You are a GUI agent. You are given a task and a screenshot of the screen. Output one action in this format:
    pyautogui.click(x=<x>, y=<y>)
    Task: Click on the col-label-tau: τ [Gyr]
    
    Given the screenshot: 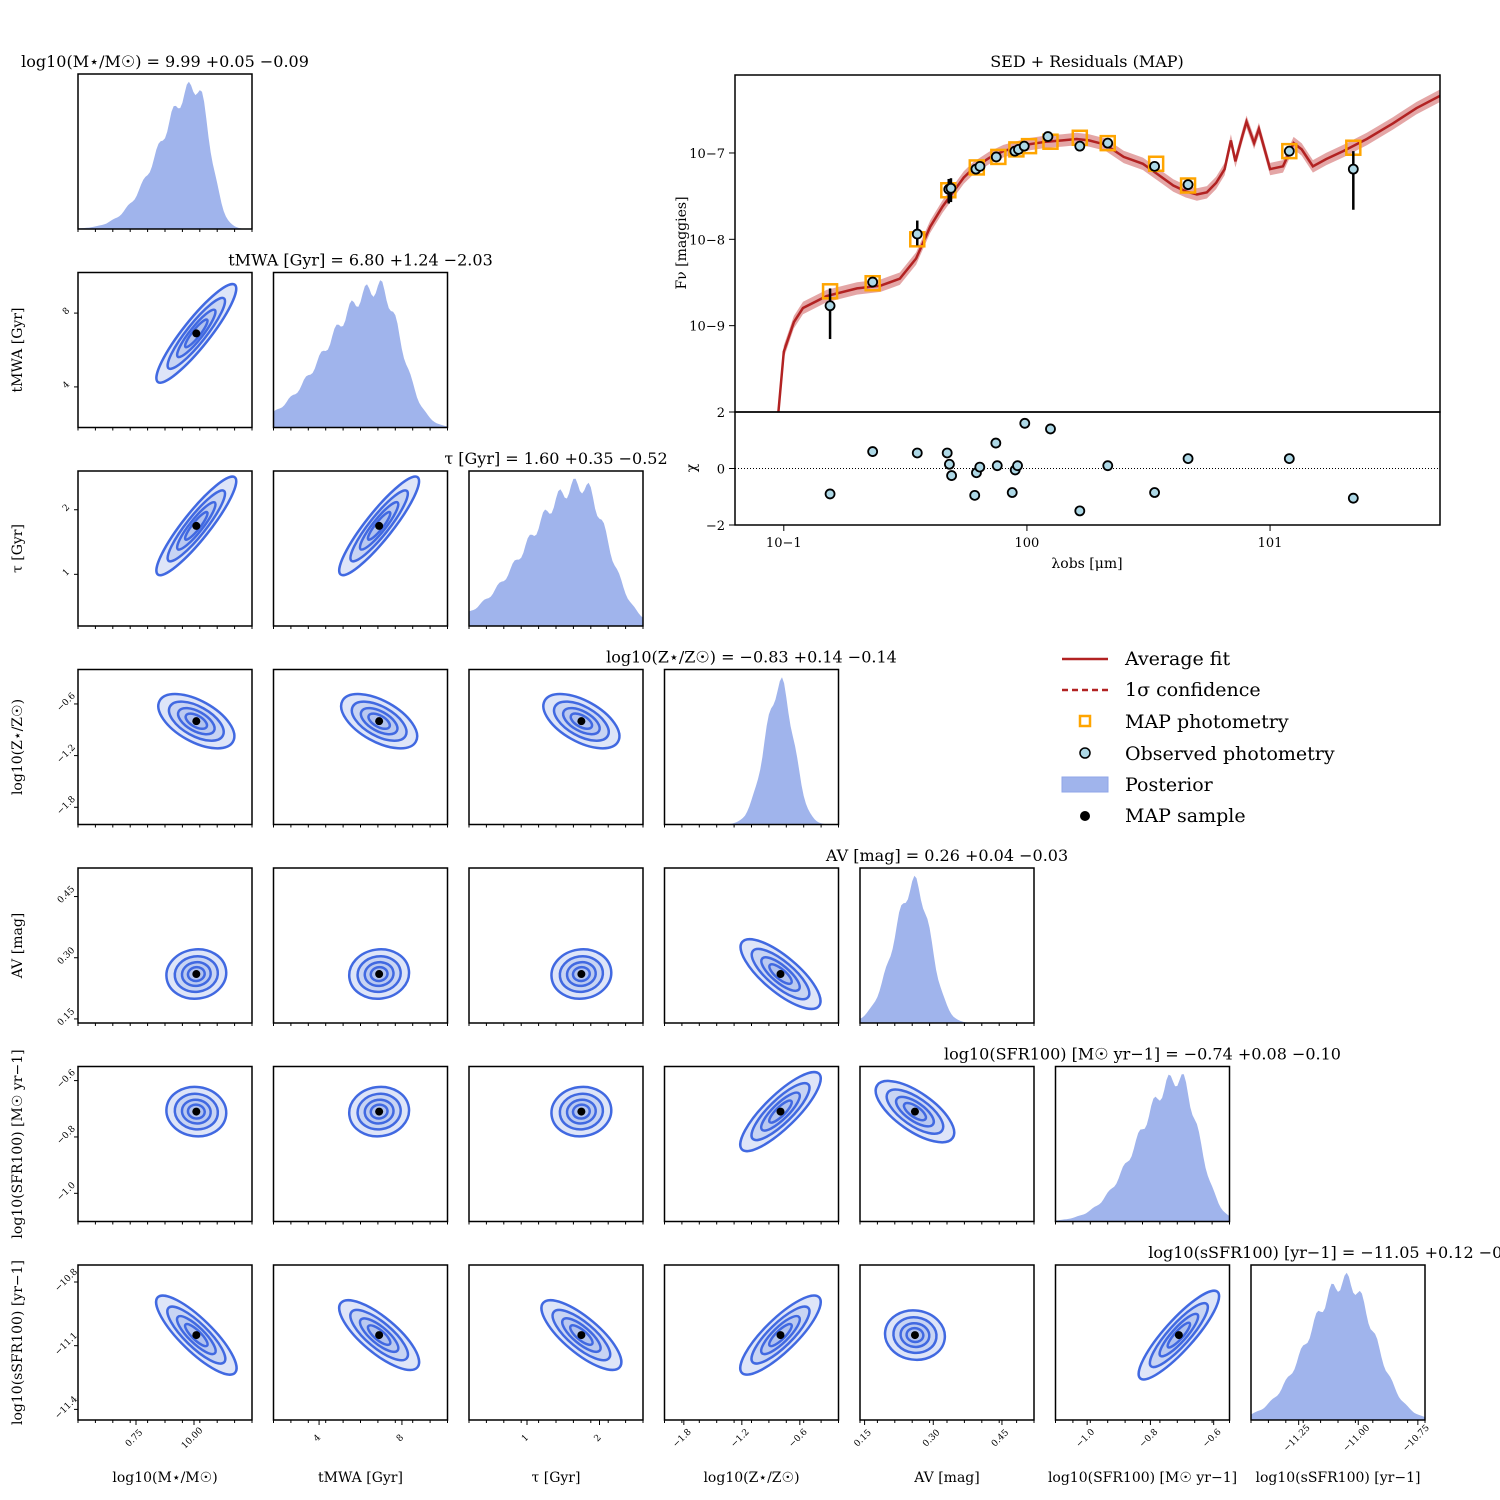 What is the action you would take?
    pyautogui.click(x=556, y=1478)
    